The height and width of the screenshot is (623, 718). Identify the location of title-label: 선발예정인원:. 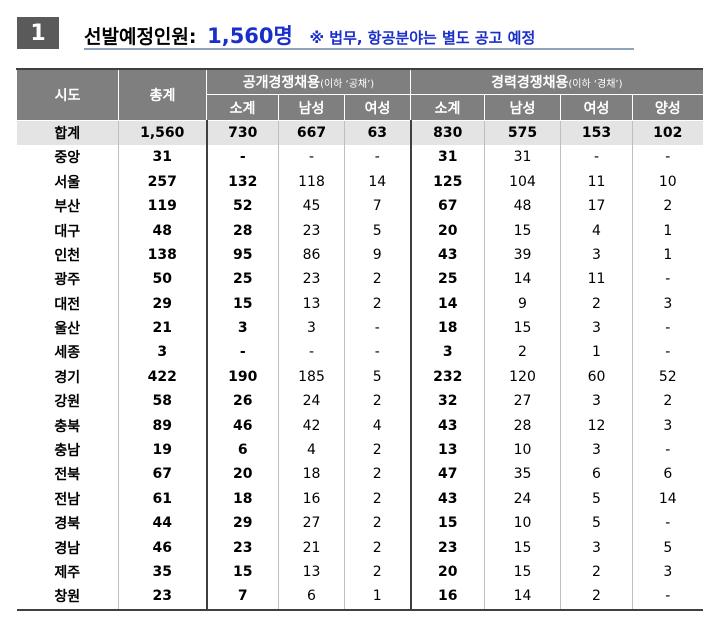
(140, 37).